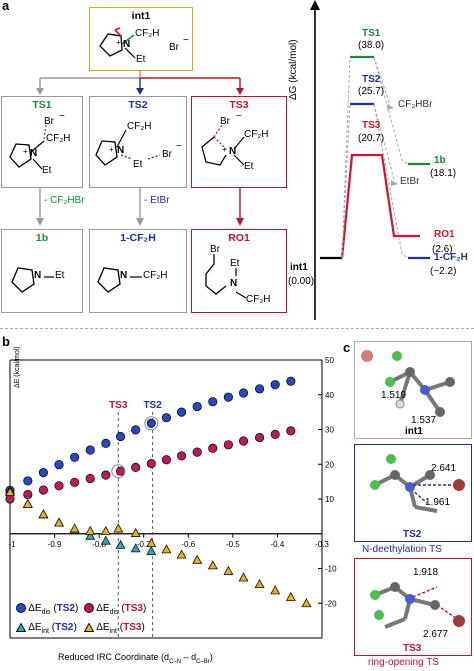 The height and width of the screenshot is (671, 474). Describe the element at coordinates (6, 6) in the screenshot. I see `panel-a-letter: a` at that location.